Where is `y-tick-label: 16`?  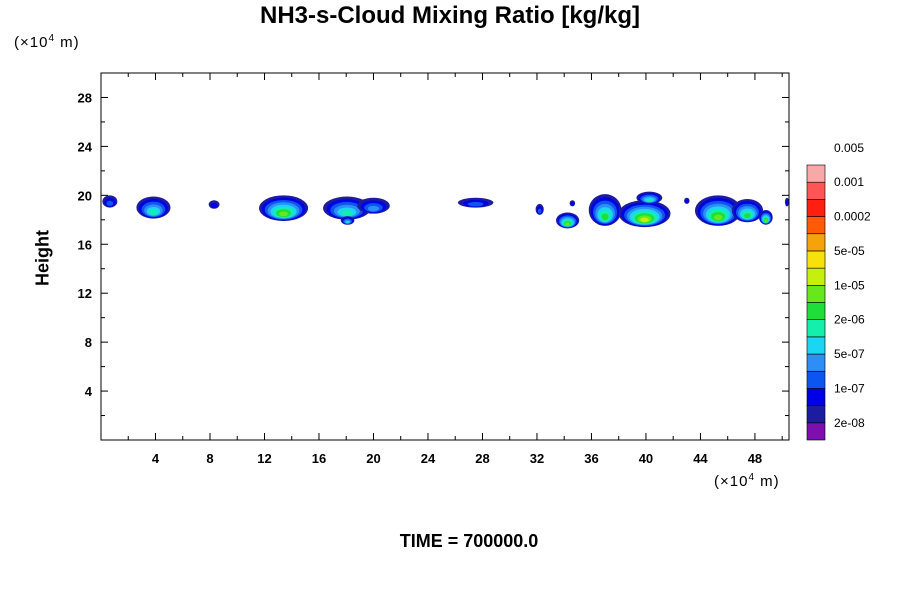
y-tick-label: 16 is located at coordinates (85, 244).